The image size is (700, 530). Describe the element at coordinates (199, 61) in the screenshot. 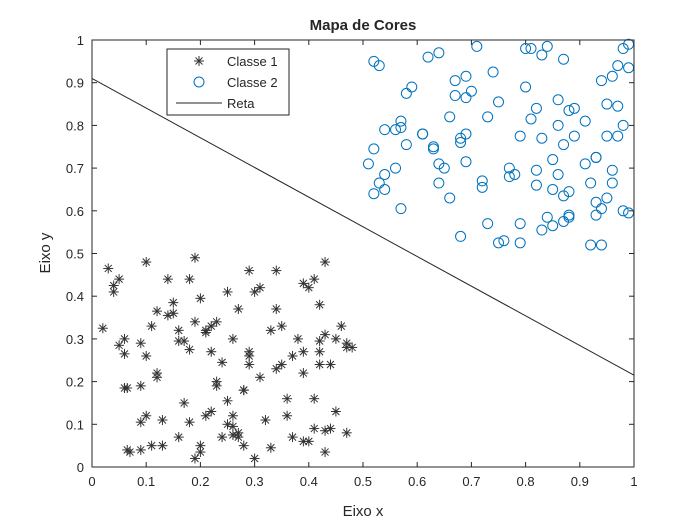

I see `asterisk-marker-icon` at that location.